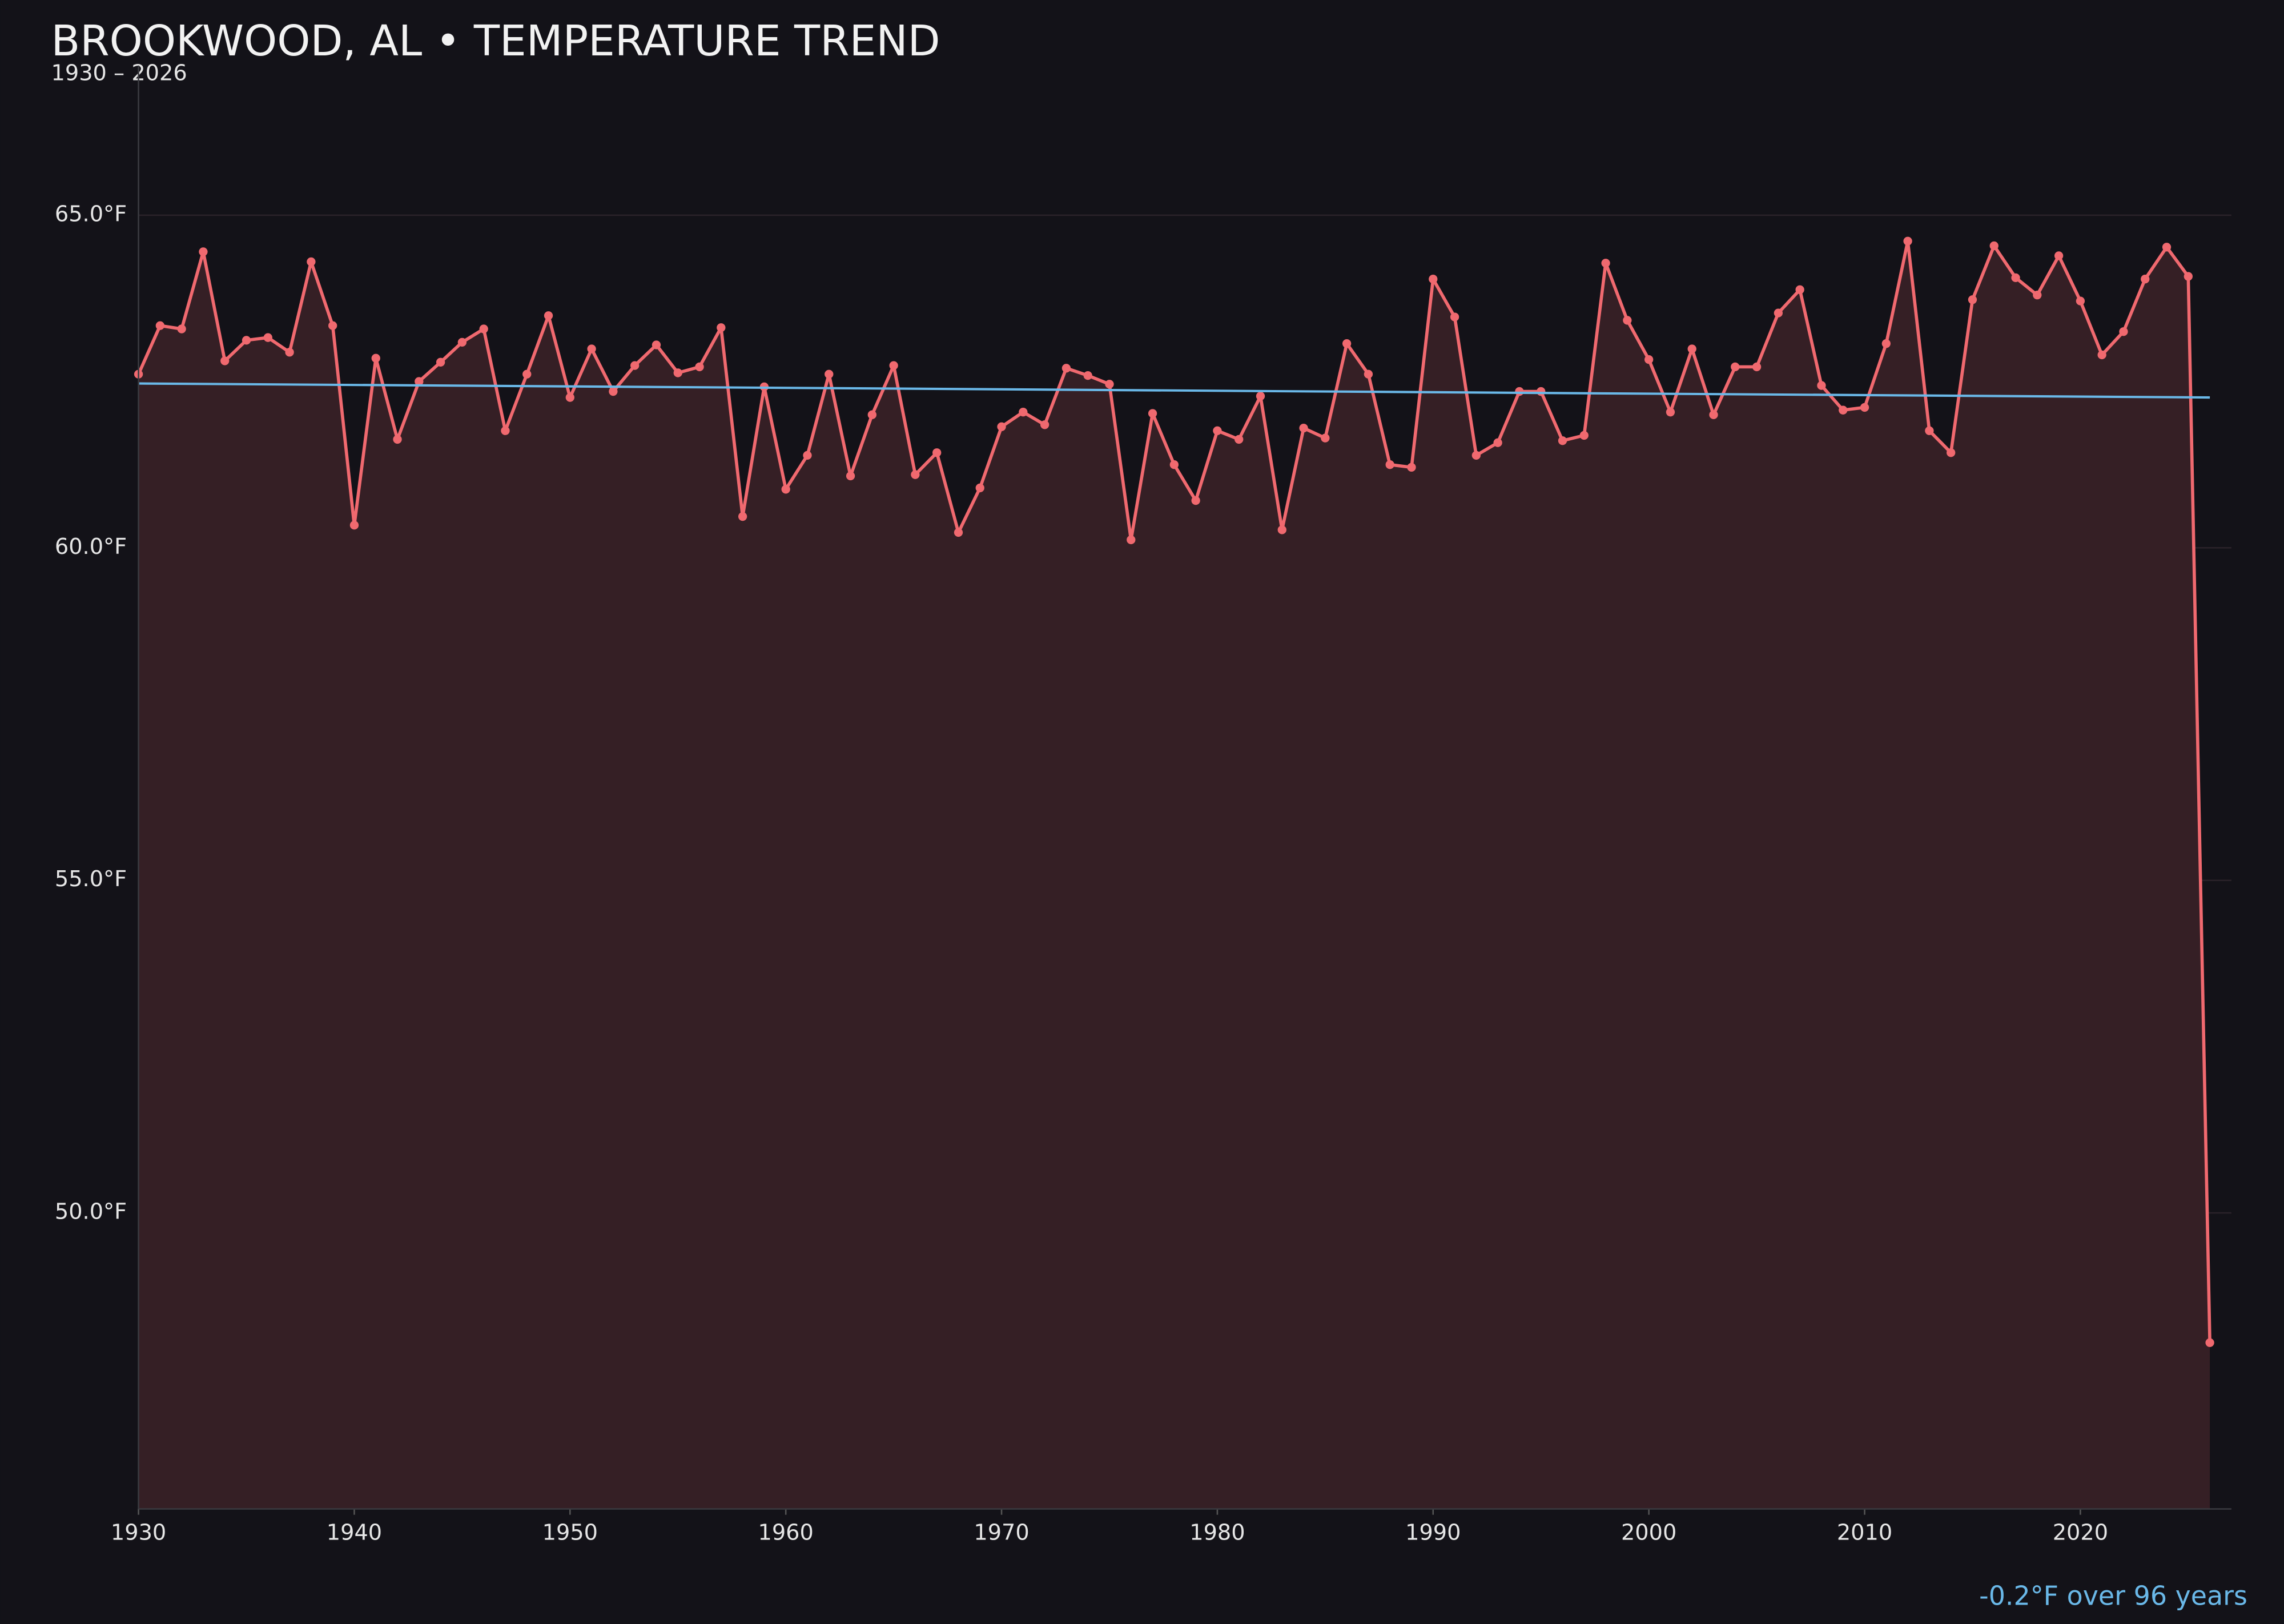  What do you see at coordinates (91, 1212) in the screenshot?
I see `y-tick-label: 50.0°F` at bounding box center [91, 1212].